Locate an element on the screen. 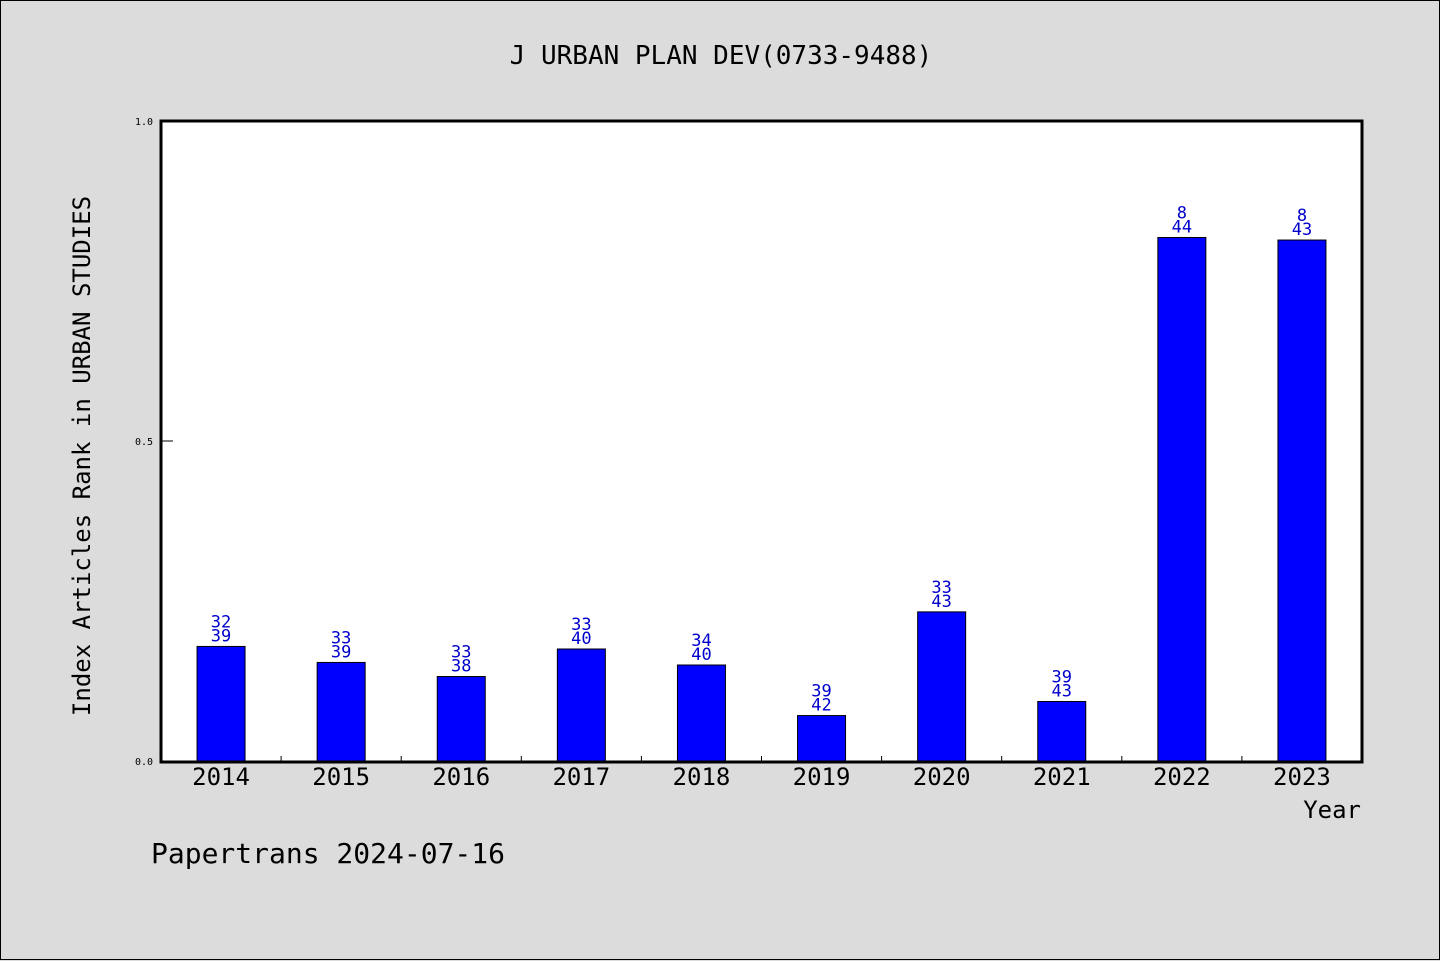 The width and height of the screenshot is (1440, 961). bar-total-label: 44 is located at coordinates (1182, 227).